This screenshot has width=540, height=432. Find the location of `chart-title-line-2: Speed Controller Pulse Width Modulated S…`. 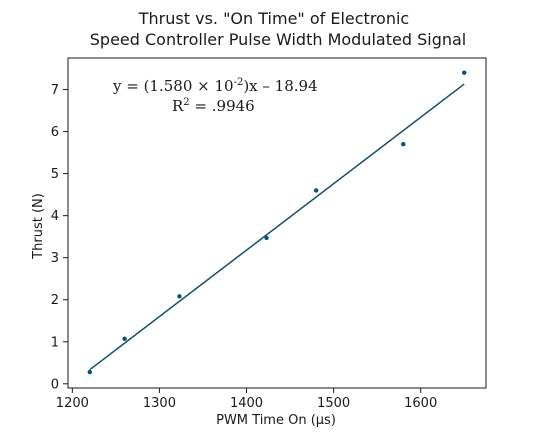

chart-title-line-2: Speed Controller Pulse Width Modulated S… is located at coordinates (278, 39).